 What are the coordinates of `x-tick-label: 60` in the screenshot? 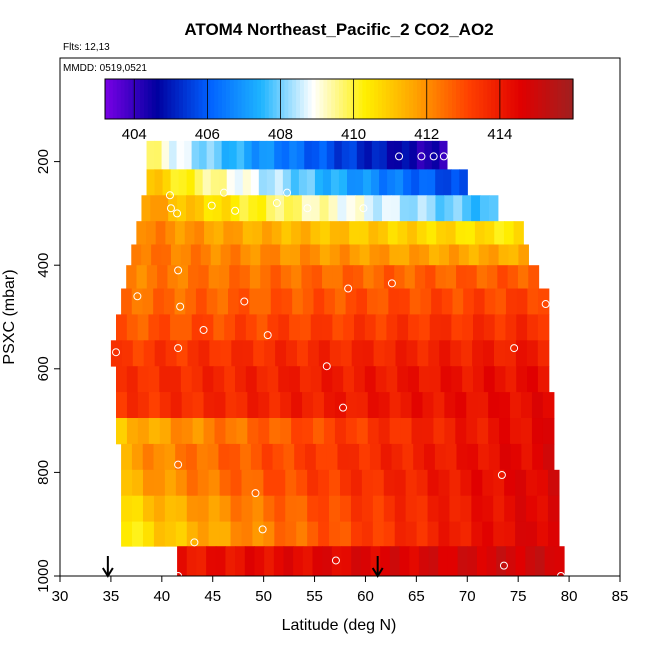 It's located at (365, 596).